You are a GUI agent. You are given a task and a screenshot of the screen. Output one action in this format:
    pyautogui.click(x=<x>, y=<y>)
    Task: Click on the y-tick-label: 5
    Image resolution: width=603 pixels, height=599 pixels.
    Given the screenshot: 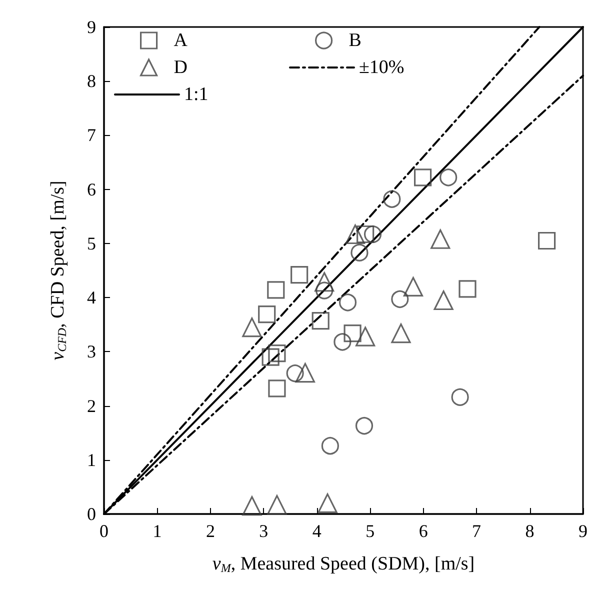 What is the action you would take?
    pyautogui.click(x=91, y=243)
    